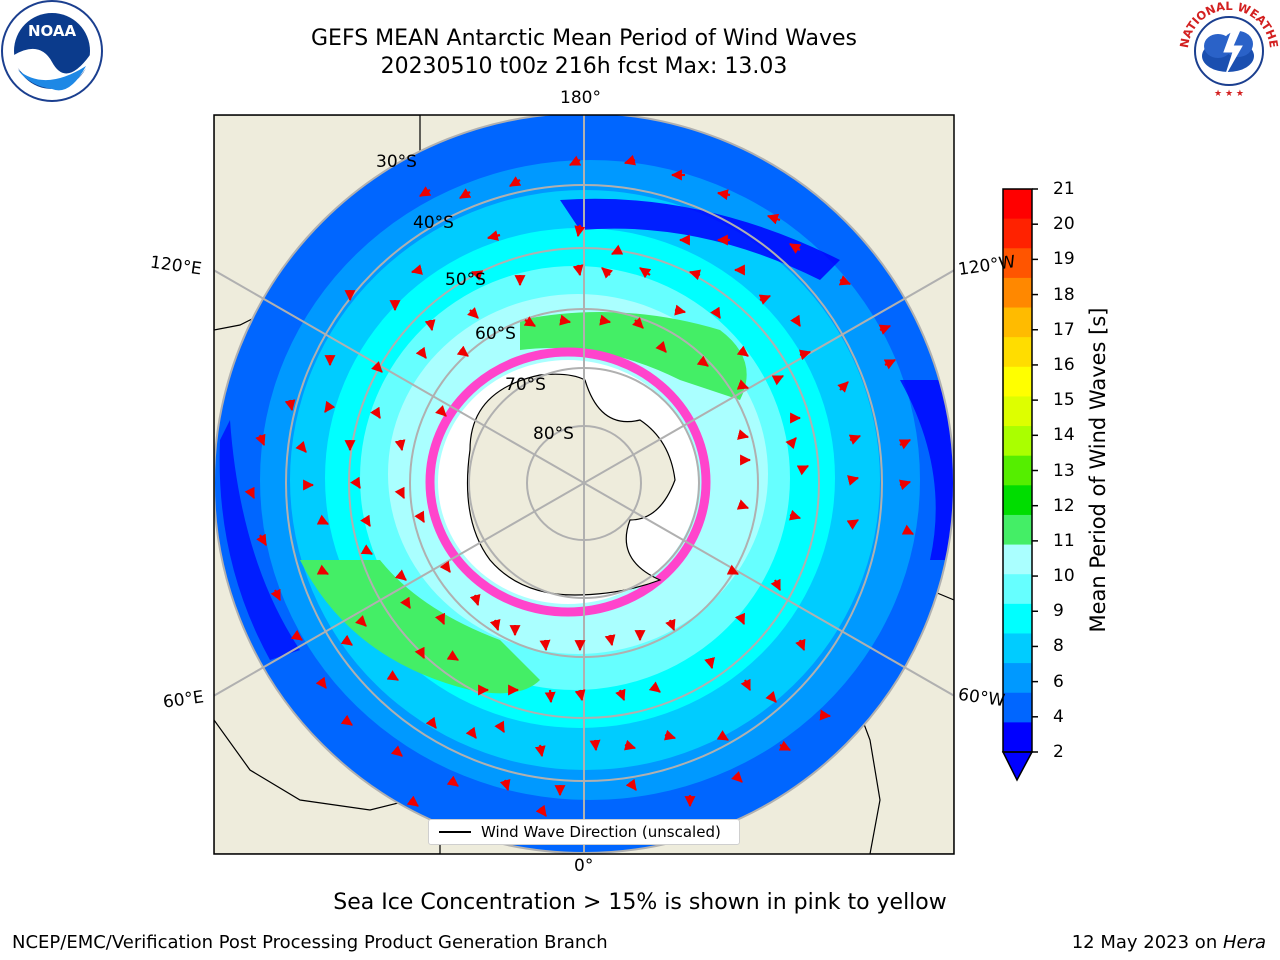 Image resolution: width=1280 pixels, height=960 pixels. Describe the element at coordinates (1064, 364) in the screenshot. I see `colorbar-tick-label: 16` at that location.